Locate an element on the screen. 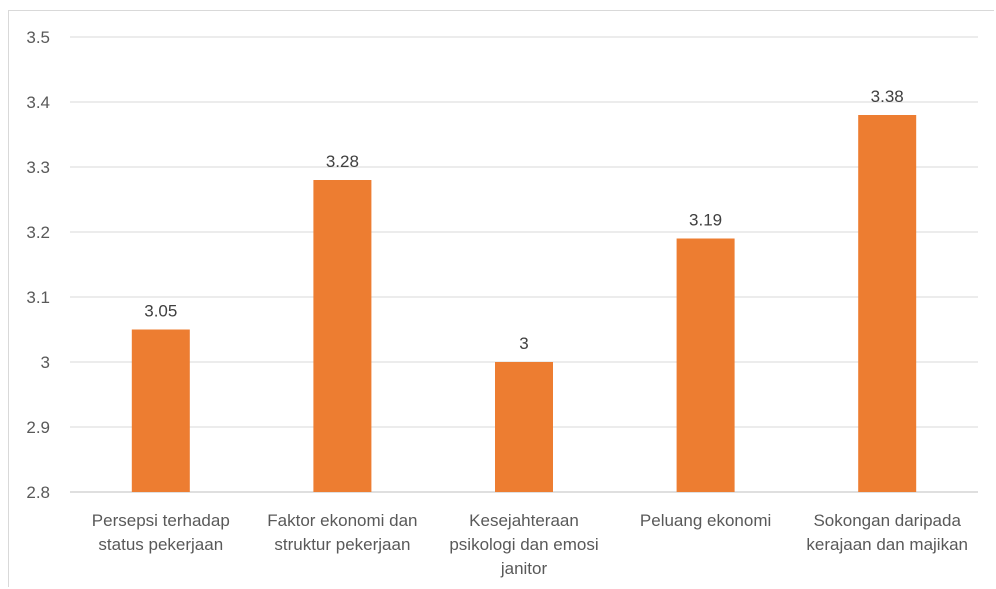 Image resolution: width=996 pixels, height=589 pixels. category-label-line: psikologi dan emosi is located at coordinates (523, 544).